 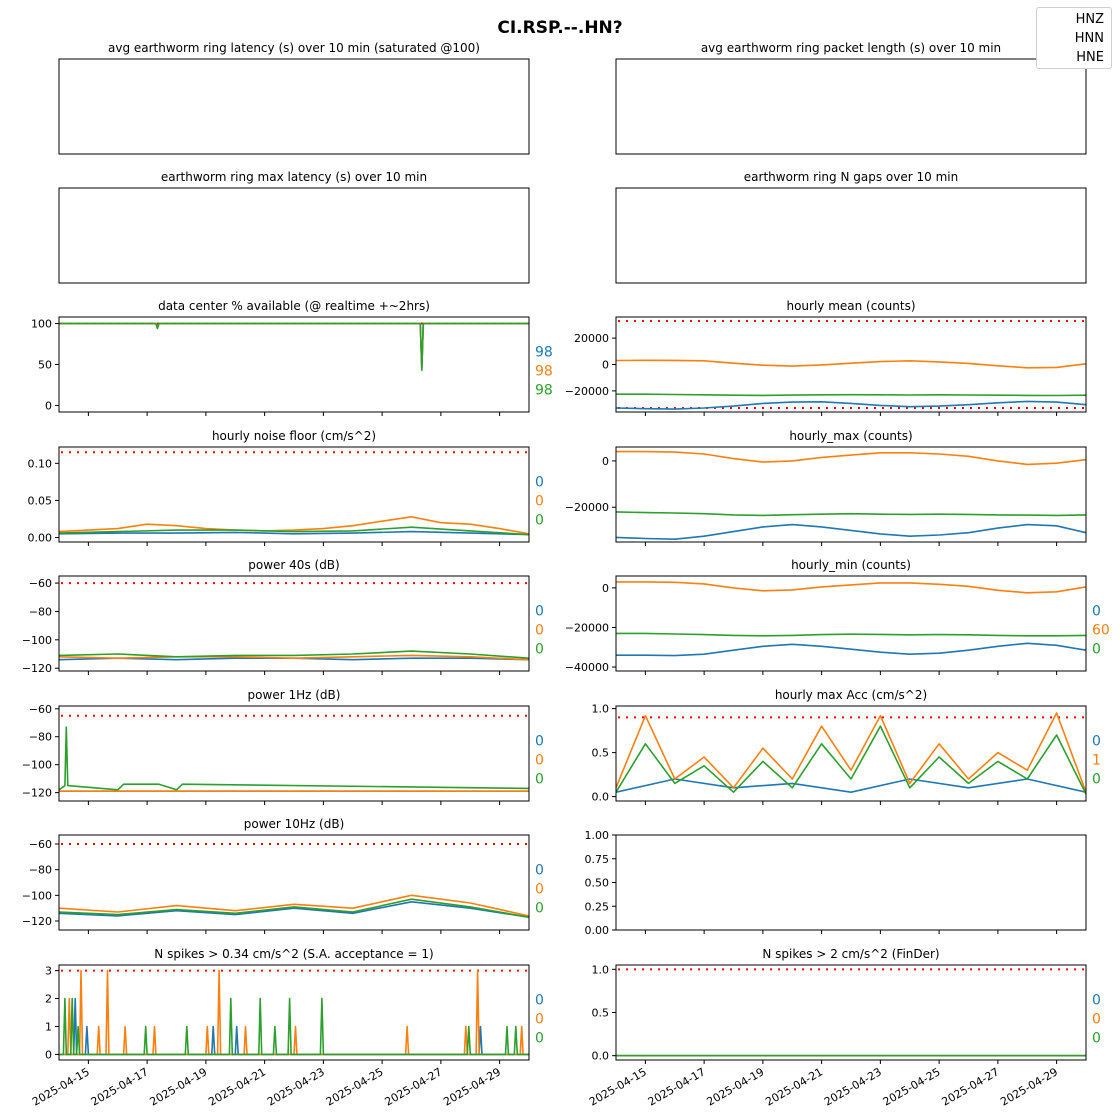 I want to click on legend-entry-hne: HNE, so click(x=1090, y=57).